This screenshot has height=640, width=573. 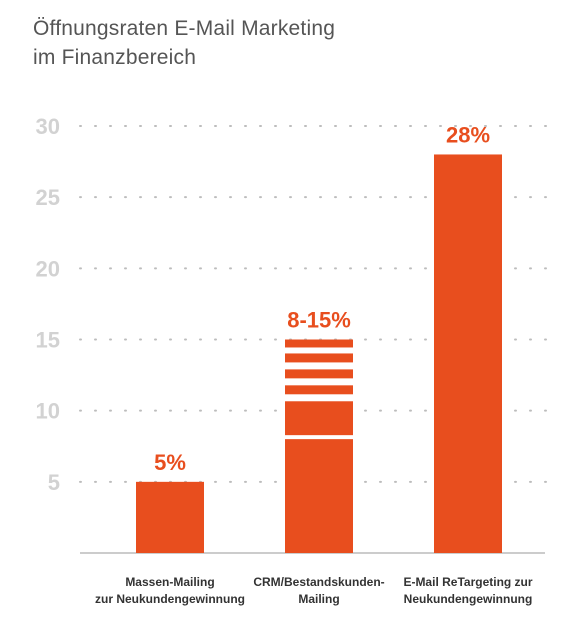 I want to click on y-tick-label: 30, so click(x=48, y=126).